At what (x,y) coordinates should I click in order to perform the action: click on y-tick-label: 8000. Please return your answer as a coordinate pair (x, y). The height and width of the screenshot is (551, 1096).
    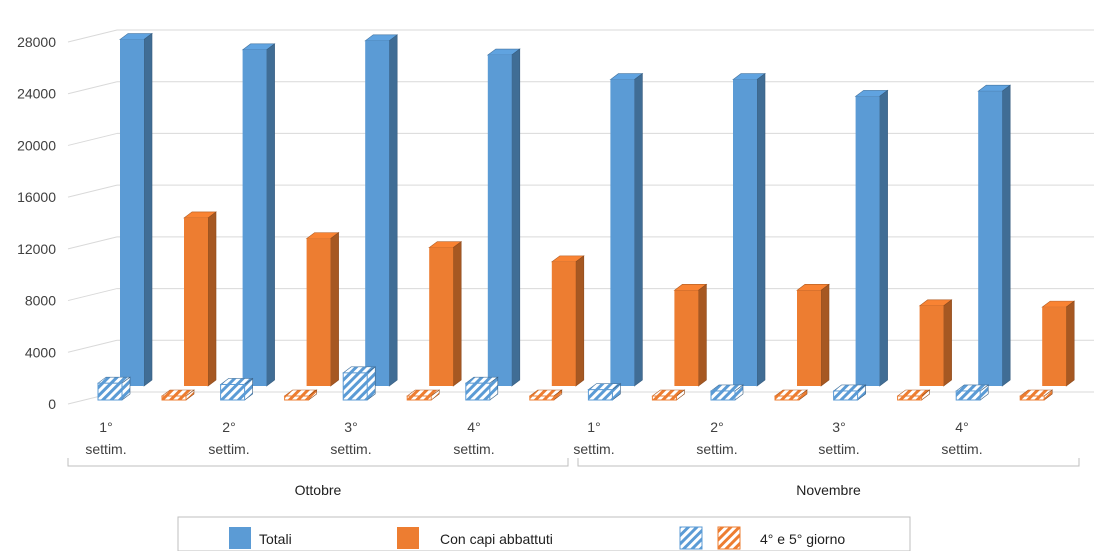
    Looking at the image, I should click on (40, 301).